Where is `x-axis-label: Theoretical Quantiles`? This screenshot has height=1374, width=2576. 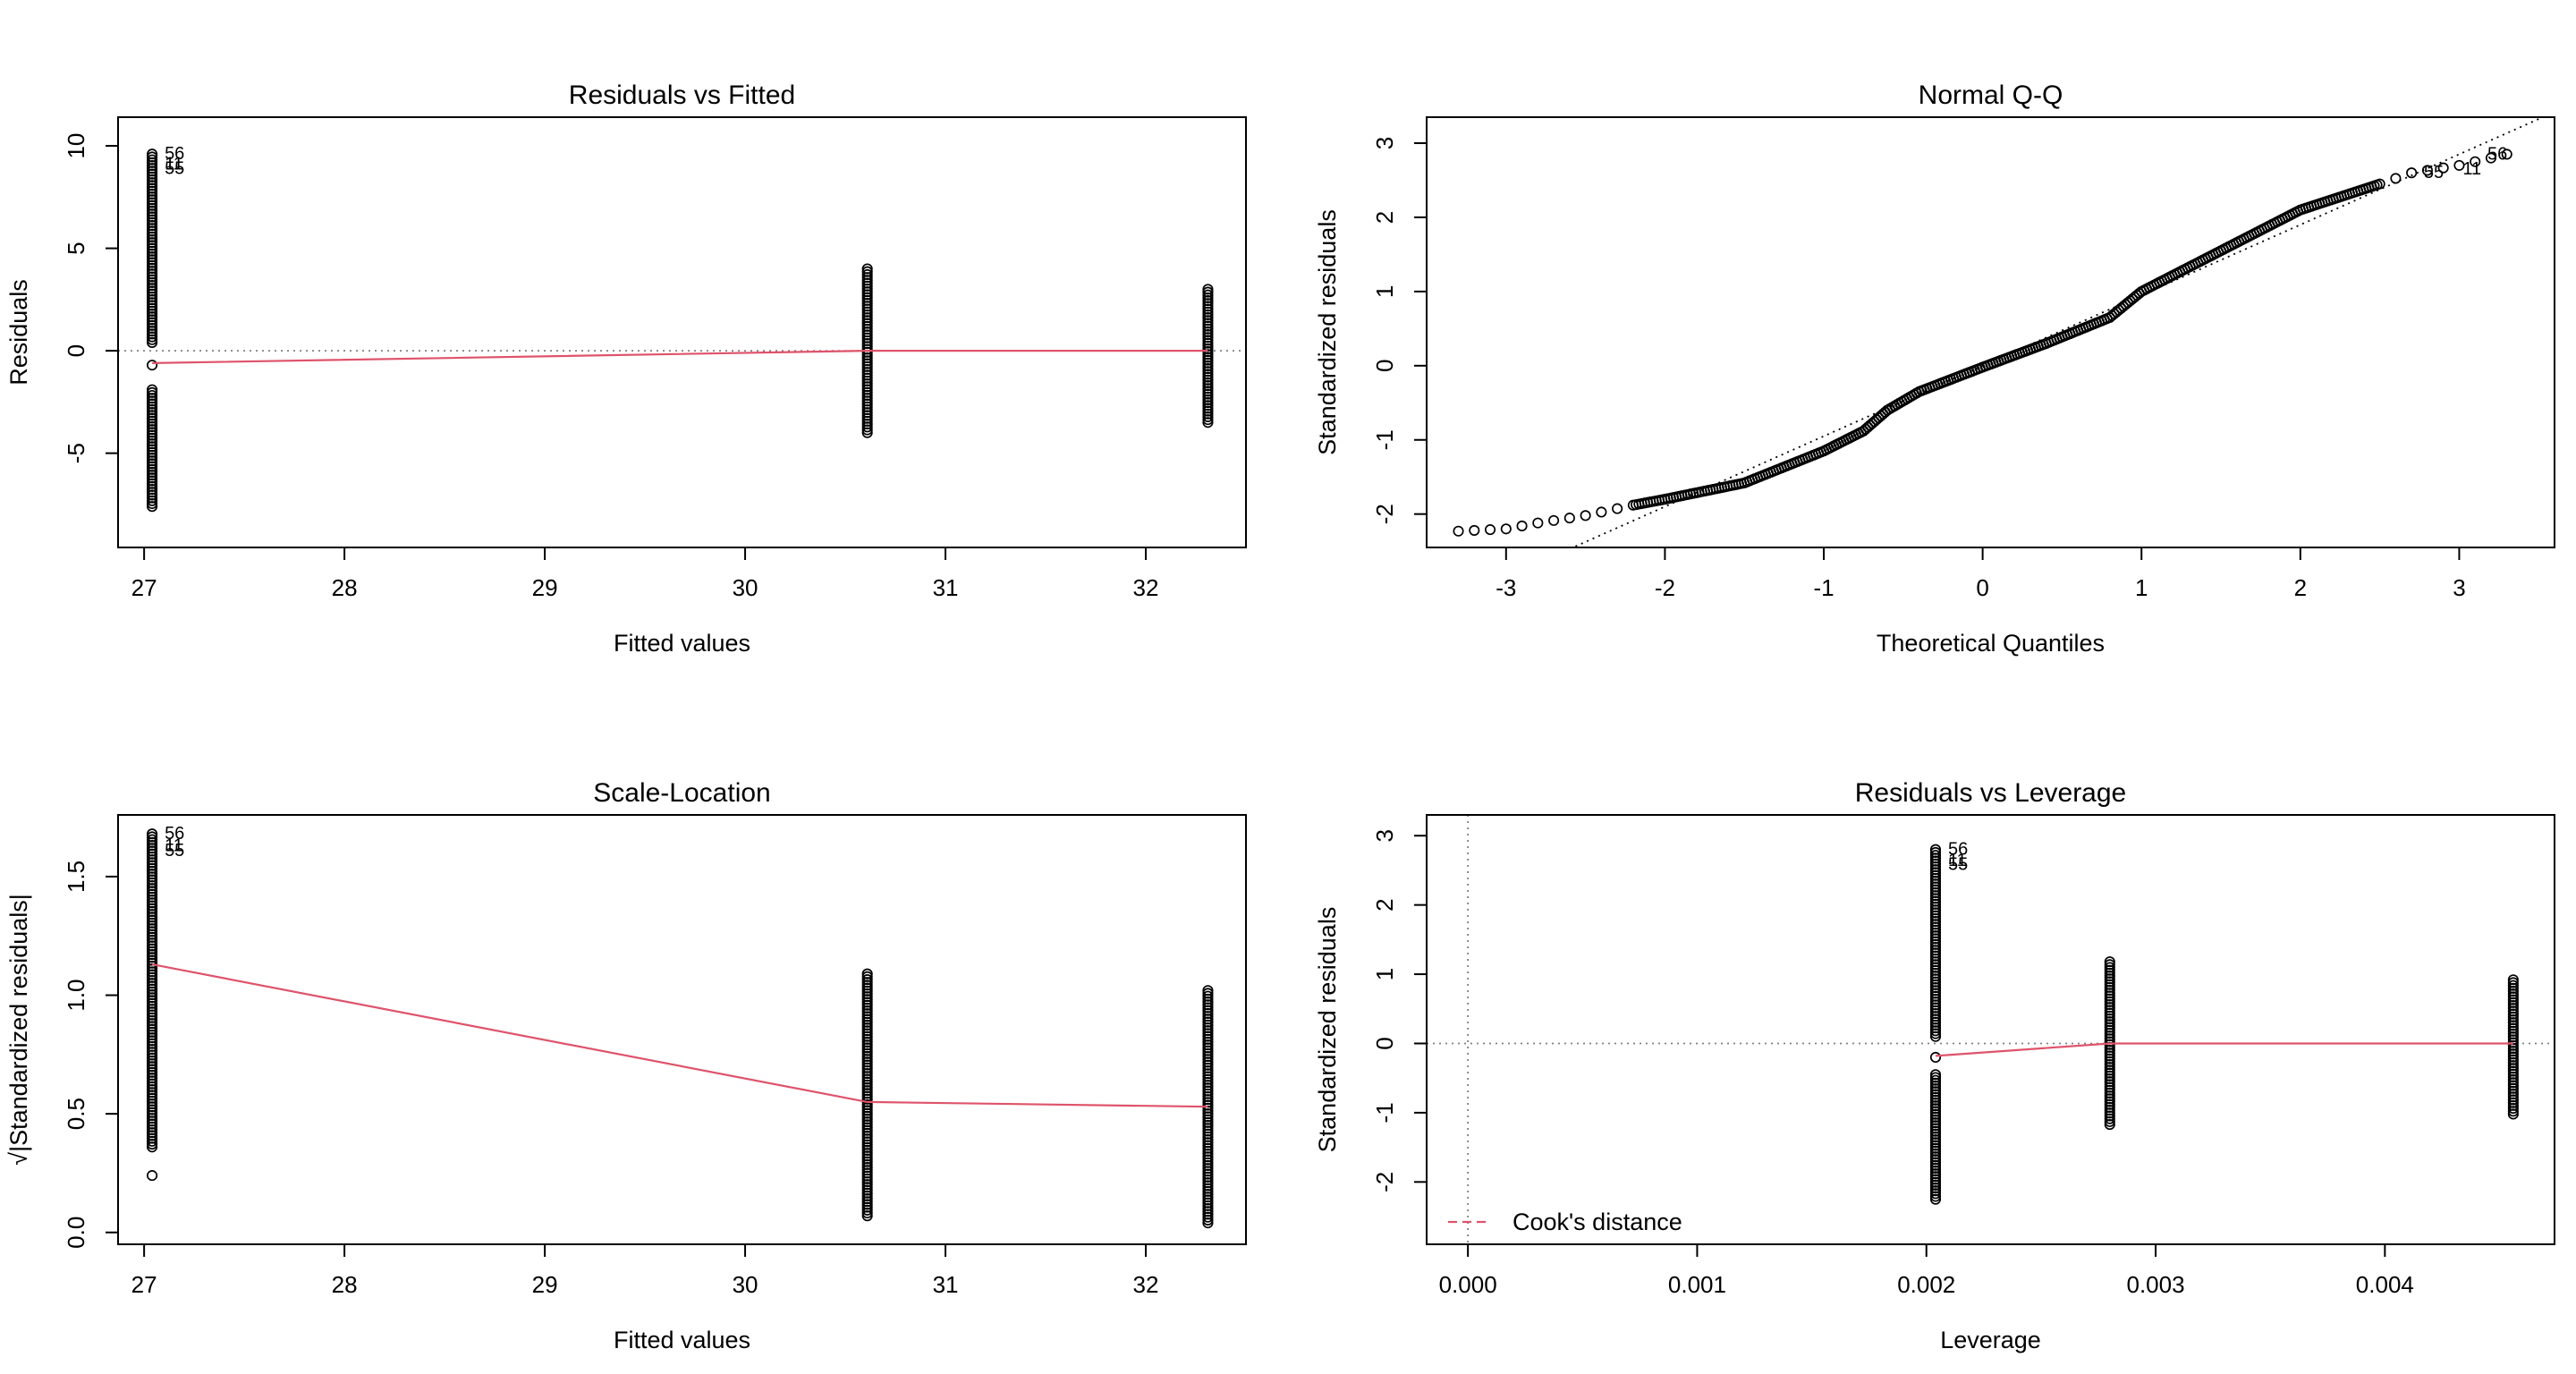 x-axis-label: Theoretical Quantiles is located at coordinates (1991, 643).